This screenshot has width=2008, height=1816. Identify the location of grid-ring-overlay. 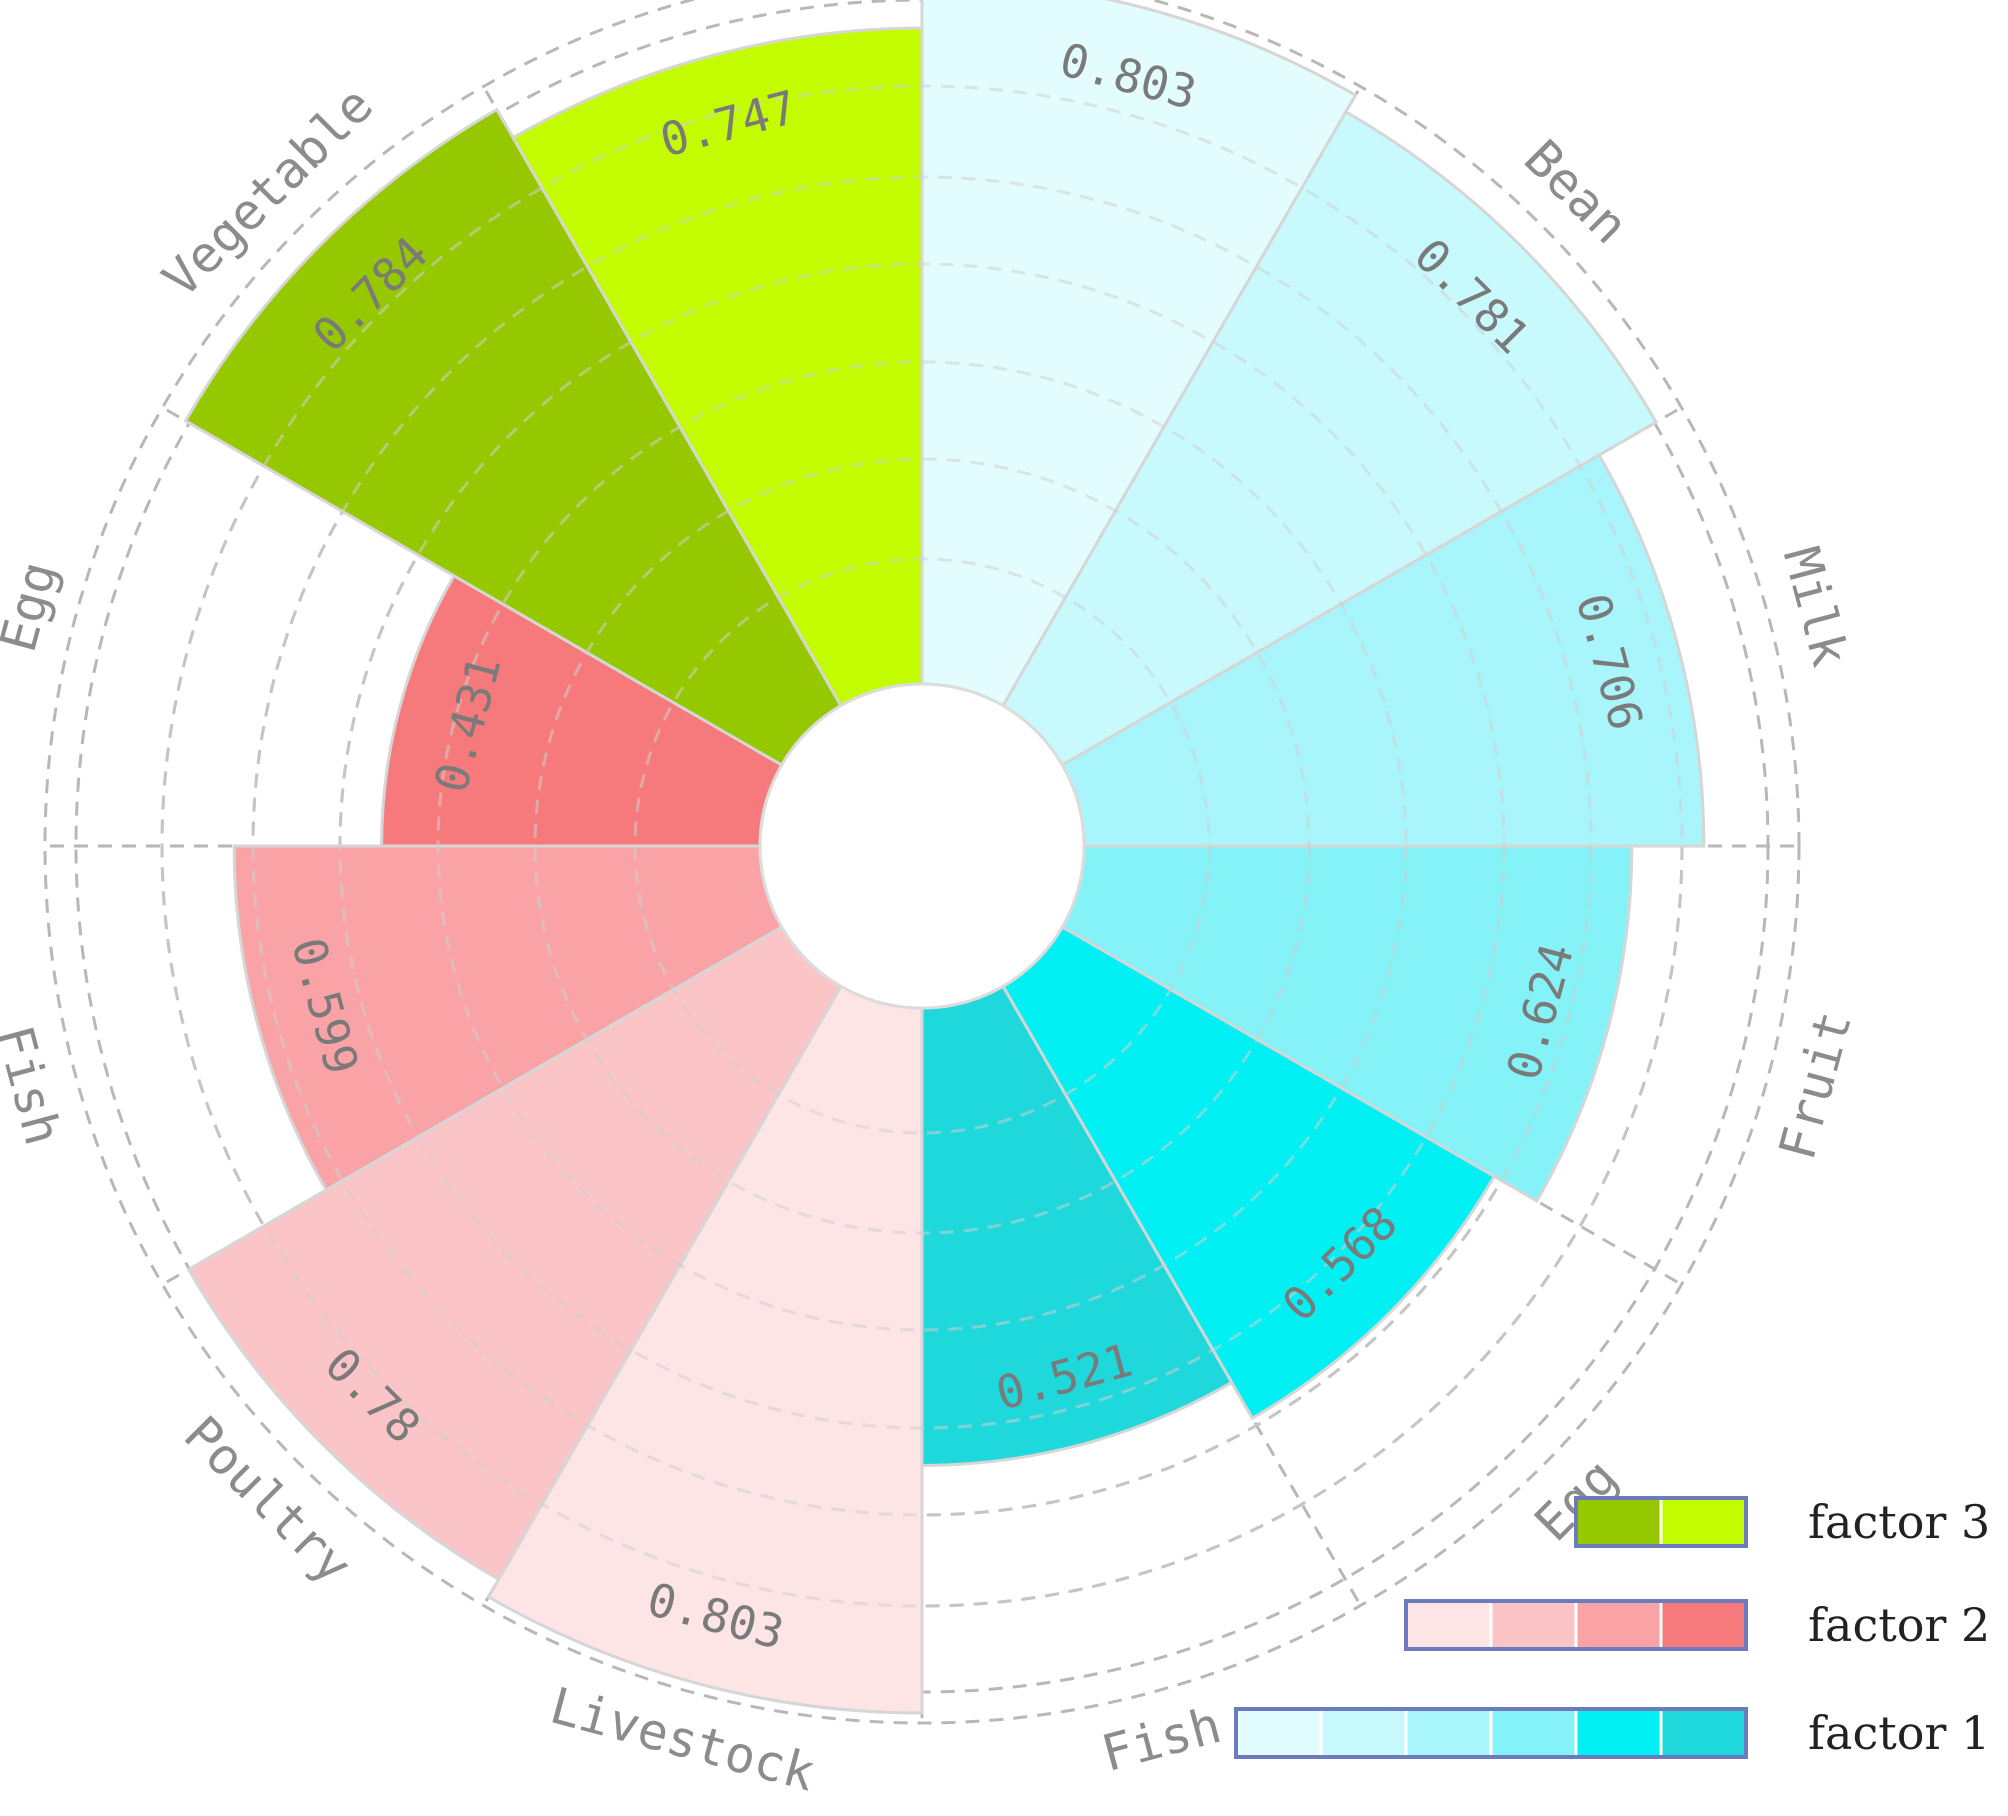
(922, 846).